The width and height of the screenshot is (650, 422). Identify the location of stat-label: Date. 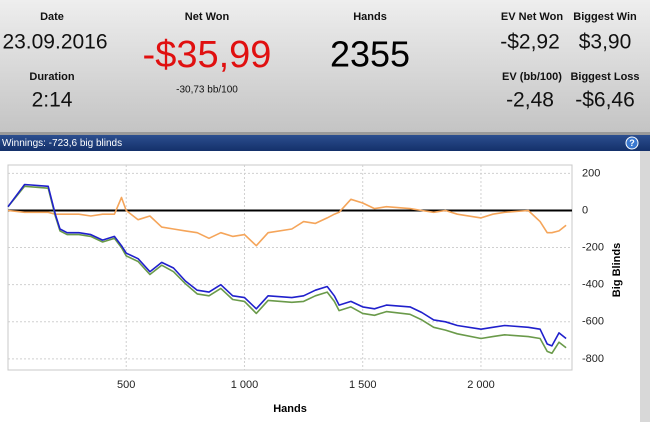
(52, 17).